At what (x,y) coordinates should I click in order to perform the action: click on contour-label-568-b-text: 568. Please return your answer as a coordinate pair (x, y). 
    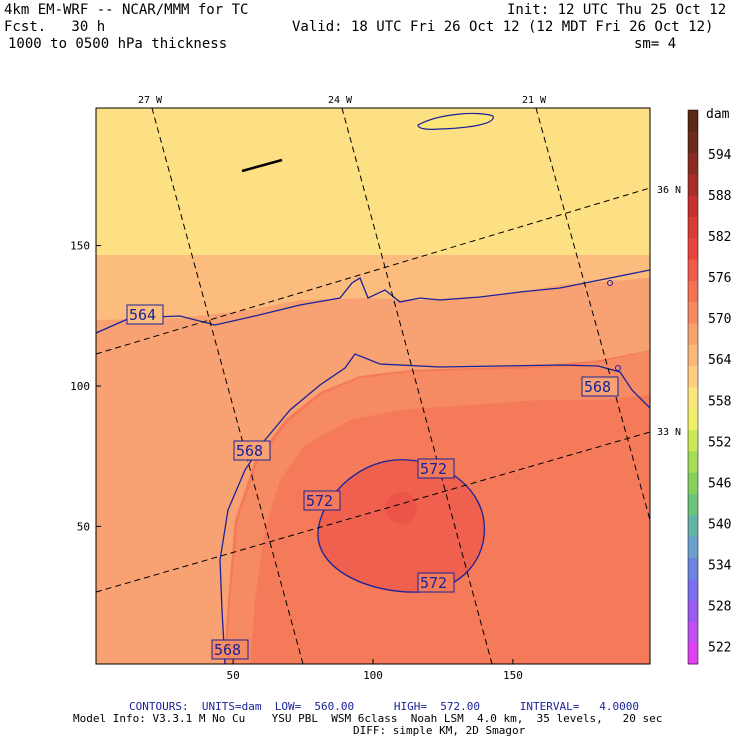
    Looking at the image, I should click on (249, 451).